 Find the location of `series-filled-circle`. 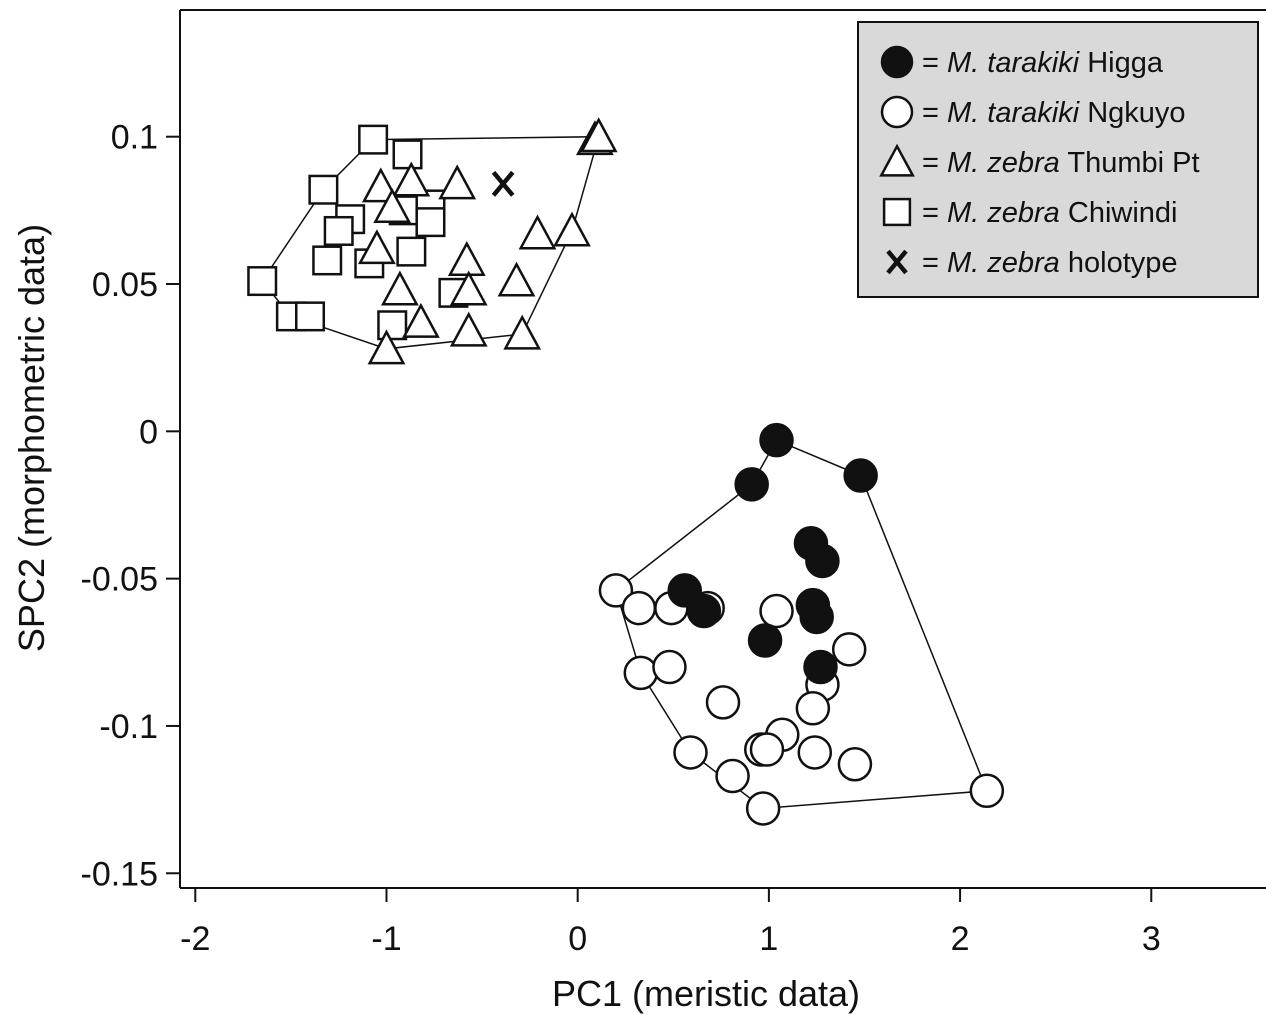

series-filled-circle is located at coordinates (772, 553).